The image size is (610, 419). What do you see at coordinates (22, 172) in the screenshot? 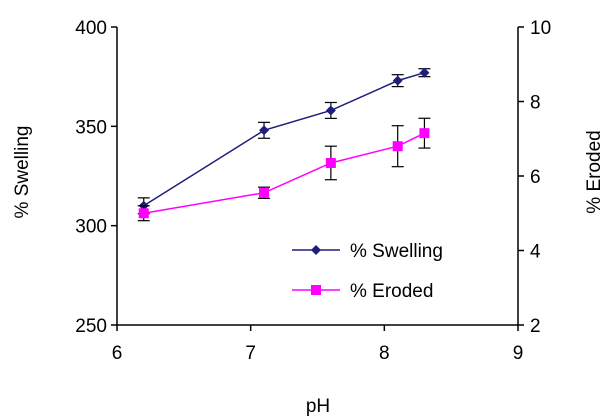
I see `left-y-axis-title: % Swelling` at bounding box center [22, 172].